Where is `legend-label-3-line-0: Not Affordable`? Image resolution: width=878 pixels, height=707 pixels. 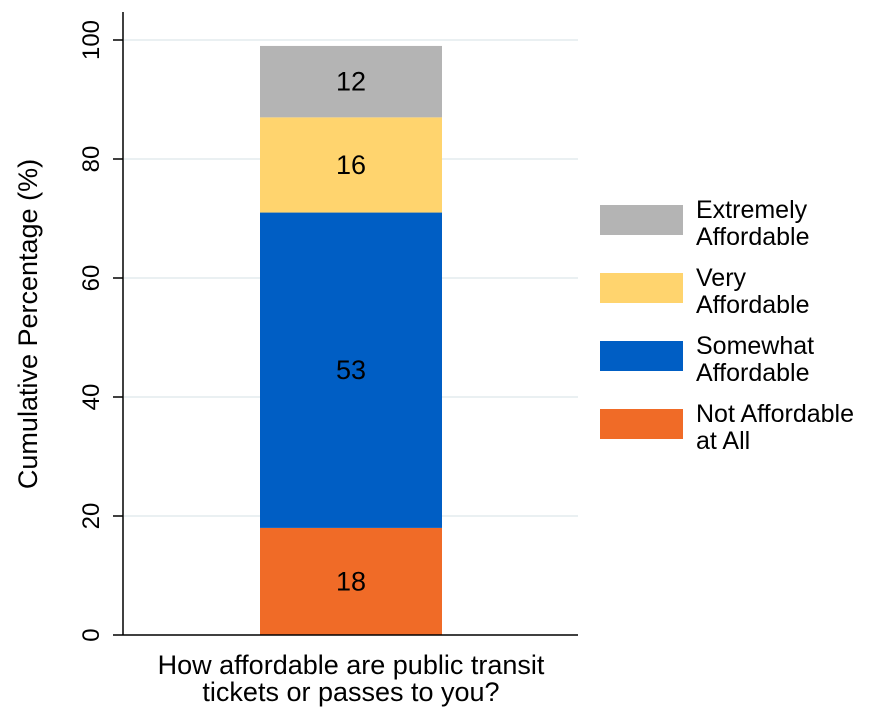 legend-label-3-line-0: Not Affordable is located at coordinates (775, 414).